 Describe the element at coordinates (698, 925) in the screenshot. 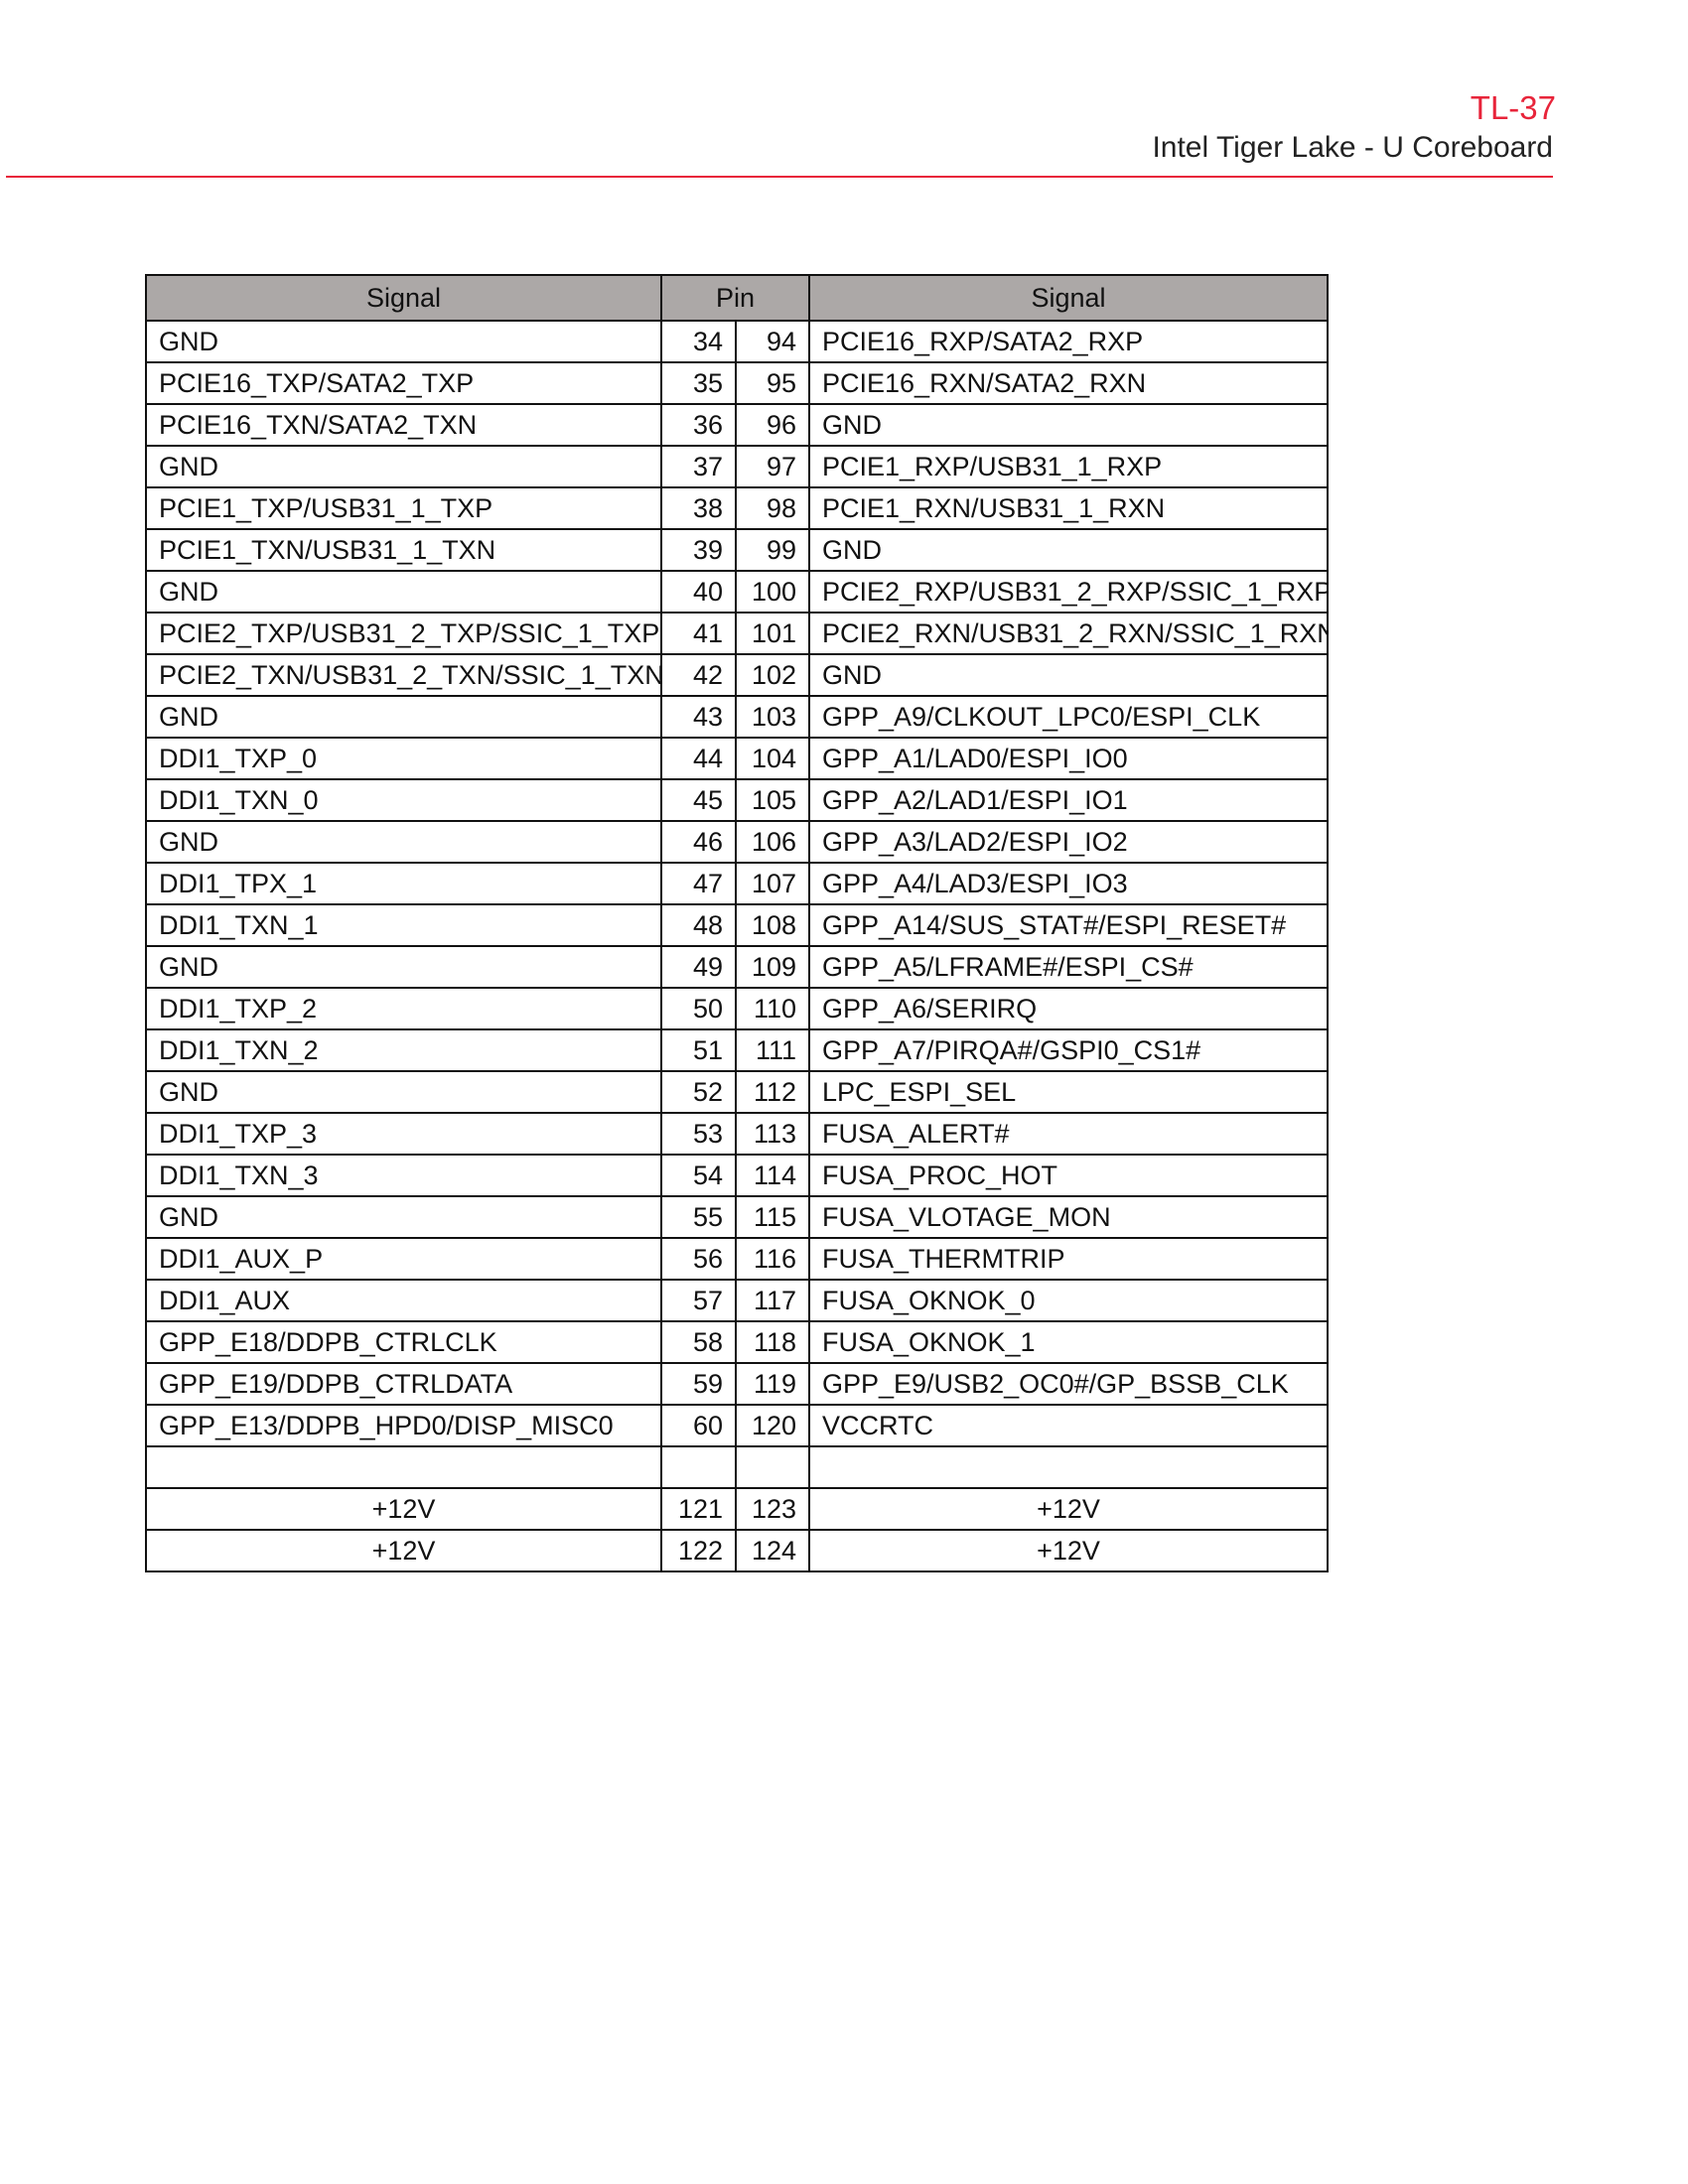

I see `pin-a-cell: 48` at that location.